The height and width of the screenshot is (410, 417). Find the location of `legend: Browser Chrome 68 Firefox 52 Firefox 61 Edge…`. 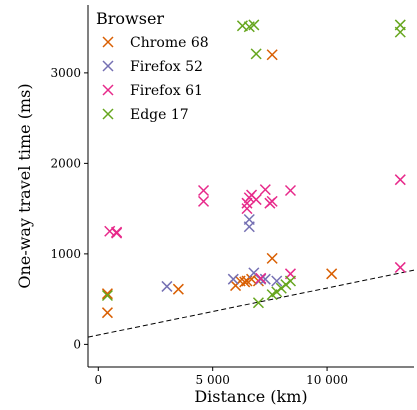

legend: Browser Chrome 68 Firefox 52 Firefox 61 Edge… is located at coordinates (152, 66).